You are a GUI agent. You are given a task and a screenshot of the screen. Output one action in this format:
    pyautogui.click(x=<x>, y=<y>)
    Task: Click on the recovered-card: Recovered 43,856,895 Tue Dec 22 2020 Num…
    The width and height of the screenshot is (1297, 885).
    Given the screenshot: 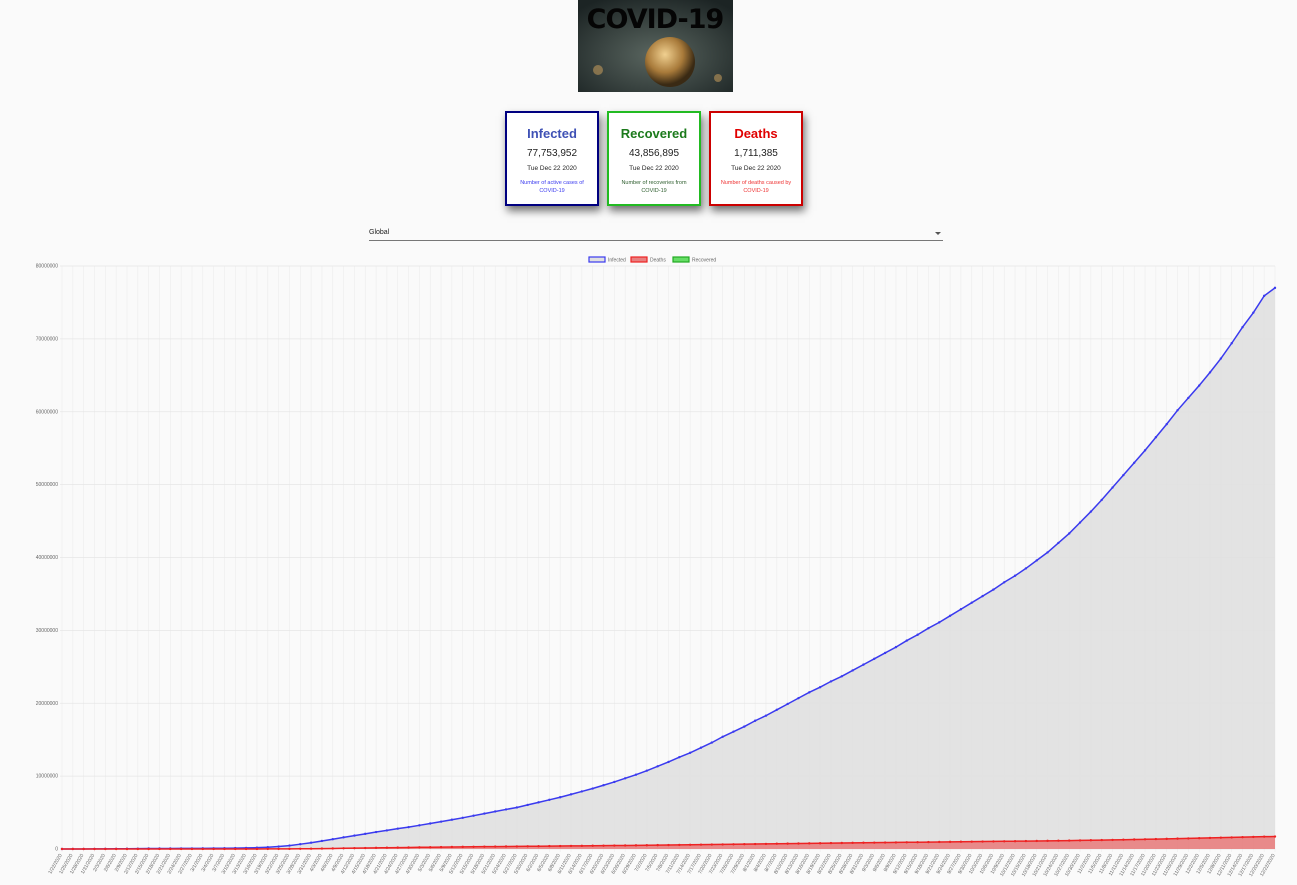 What is the action you would take?
    pyautogui.click(x=654, y=158)
    